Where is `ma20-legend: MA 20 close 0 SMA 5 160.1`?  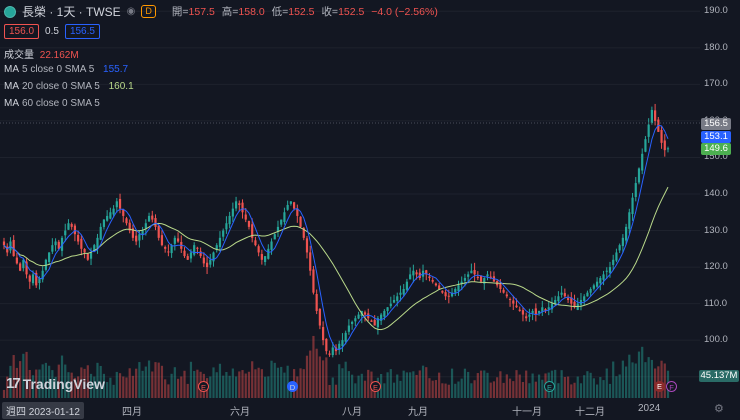 ma20-legend: MA 20 close 0 SMA 5 160.1 is located at coordinates (69, 86).